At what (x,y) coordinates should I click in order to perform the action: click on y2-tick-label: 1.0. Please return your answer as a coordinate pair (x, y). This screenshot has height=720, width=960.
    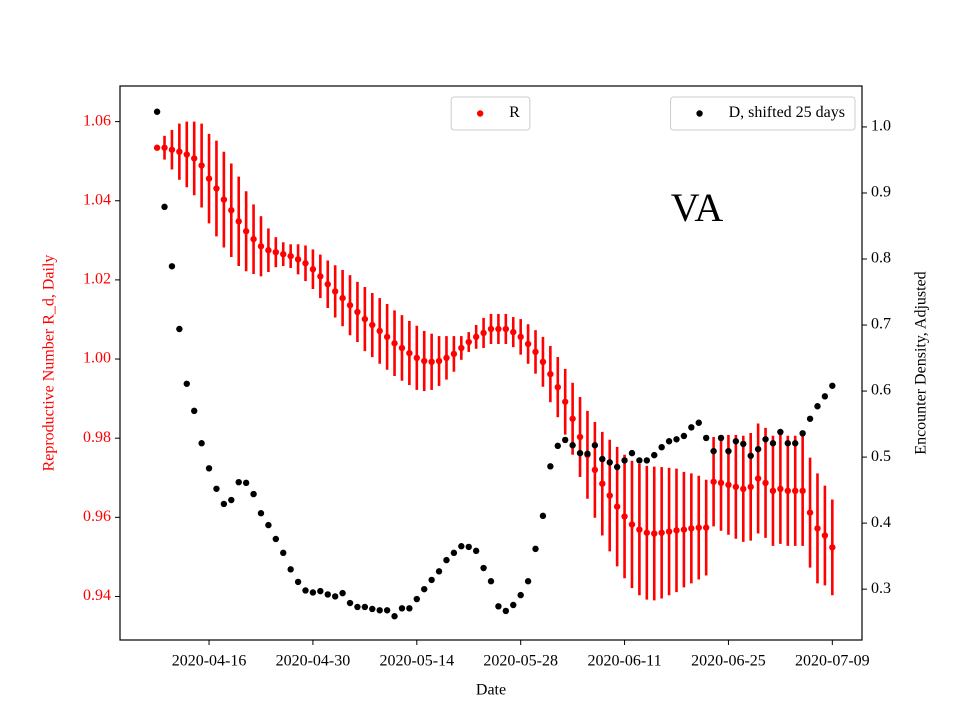
    Looking at the image, I should click on (881, 126).